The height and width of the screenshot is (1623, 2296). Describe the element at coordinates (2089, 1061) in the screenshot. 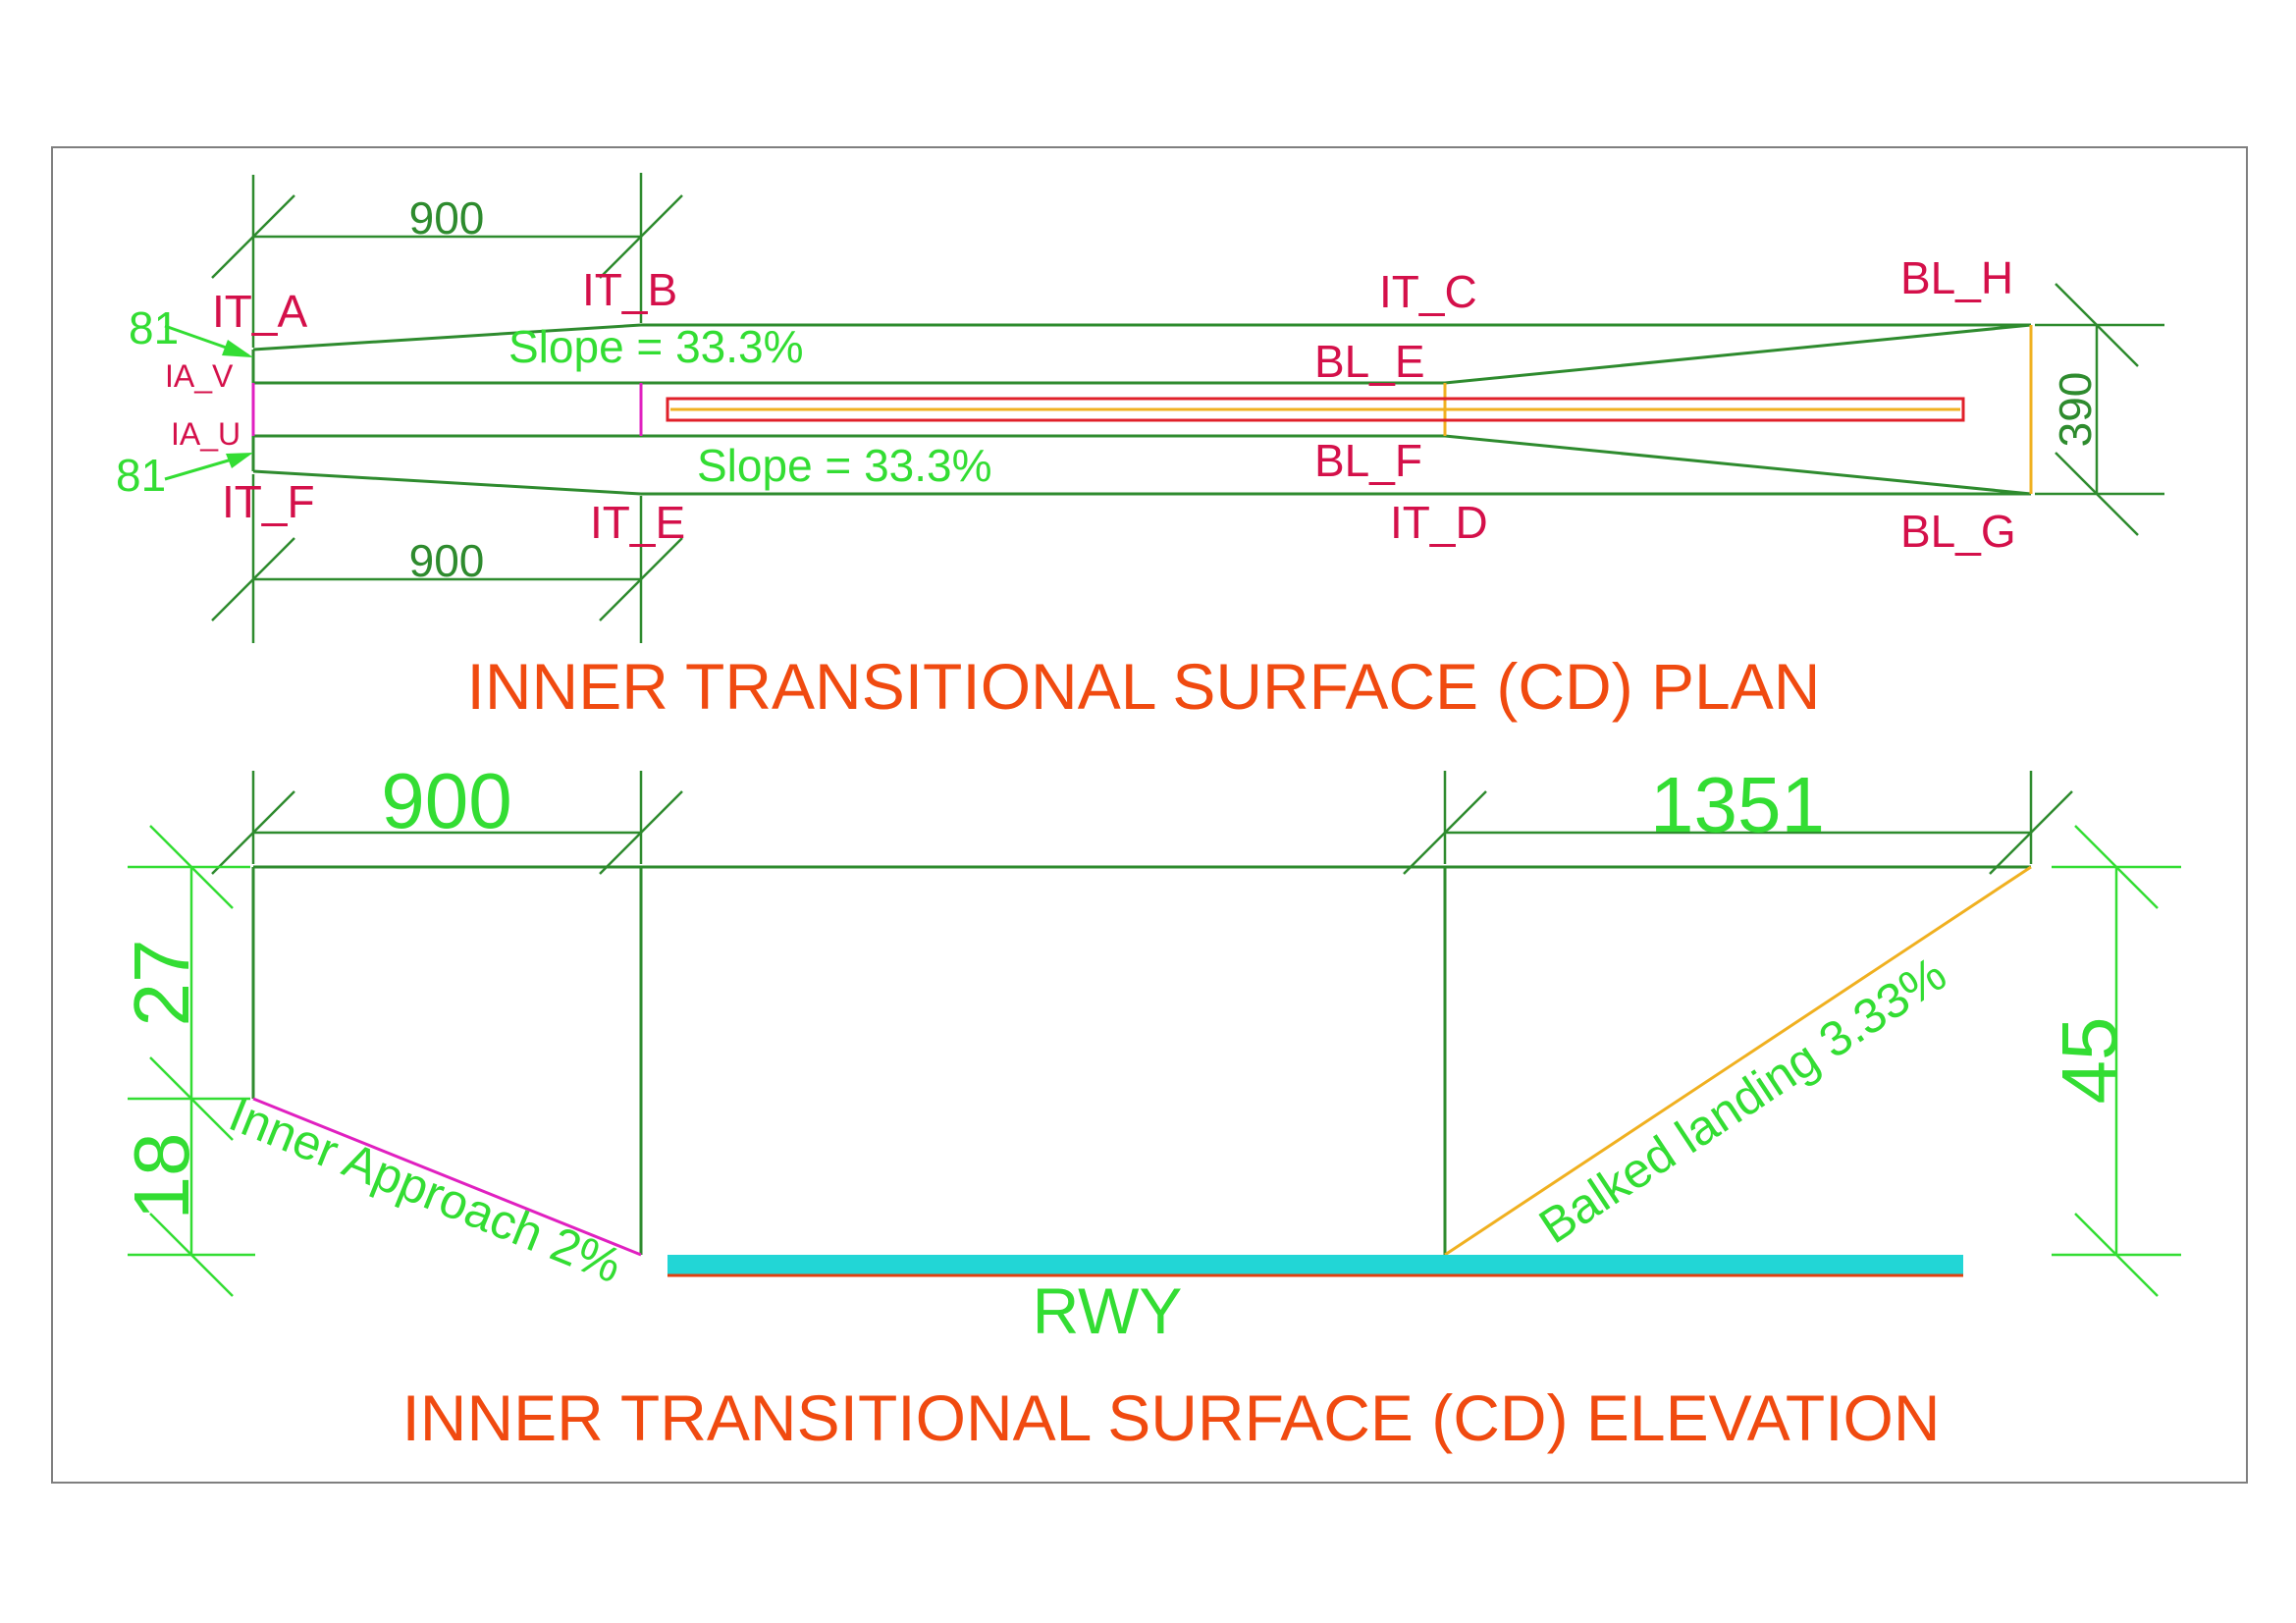

I see `elevation-dim-45-label: 45` at that location.